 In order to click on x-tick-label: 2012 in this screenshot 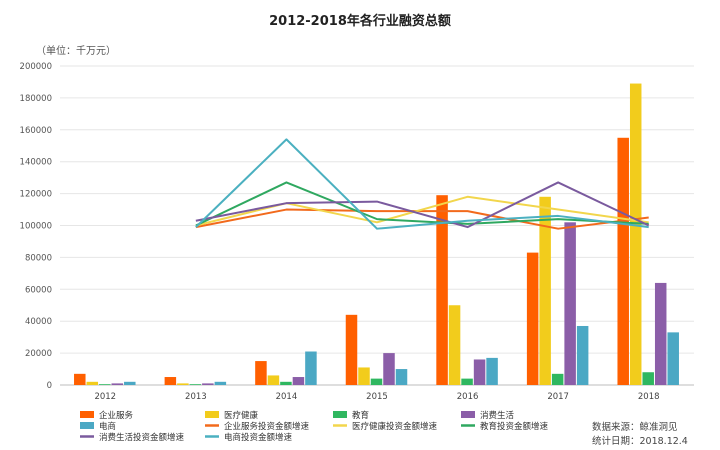, I will do `click(105, 397)`.